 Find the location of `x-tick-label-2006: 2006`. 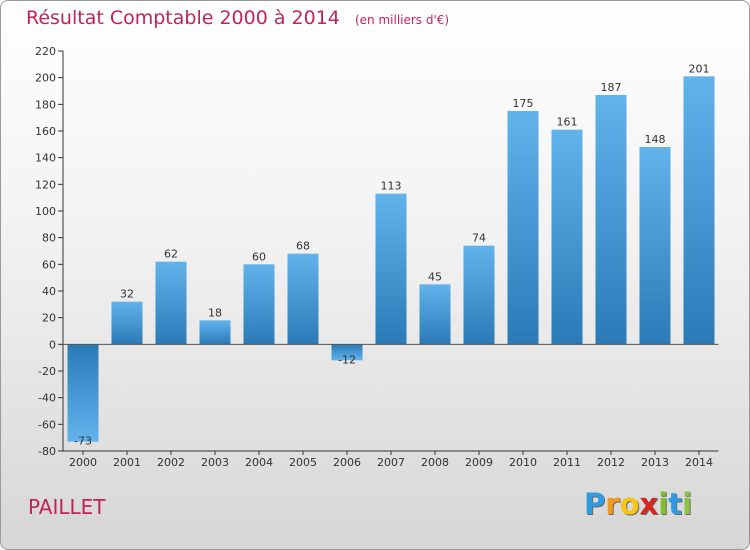

x-tick-label-2006: 2006 is located at coordinates (347, 462).